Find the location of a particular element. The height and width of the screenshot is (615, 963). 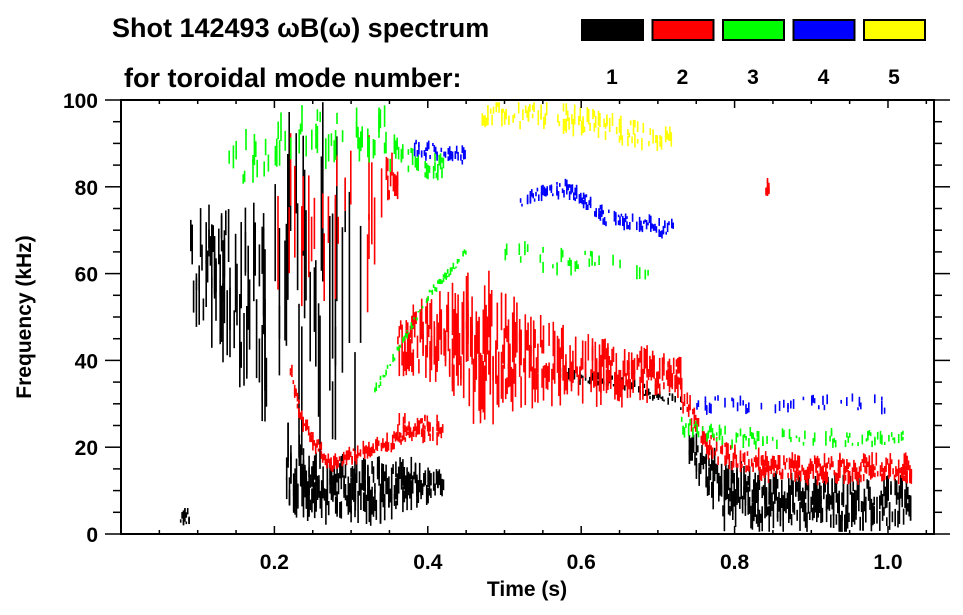

legend-label-mode-3: 3 is located at coordinates (753, 77).